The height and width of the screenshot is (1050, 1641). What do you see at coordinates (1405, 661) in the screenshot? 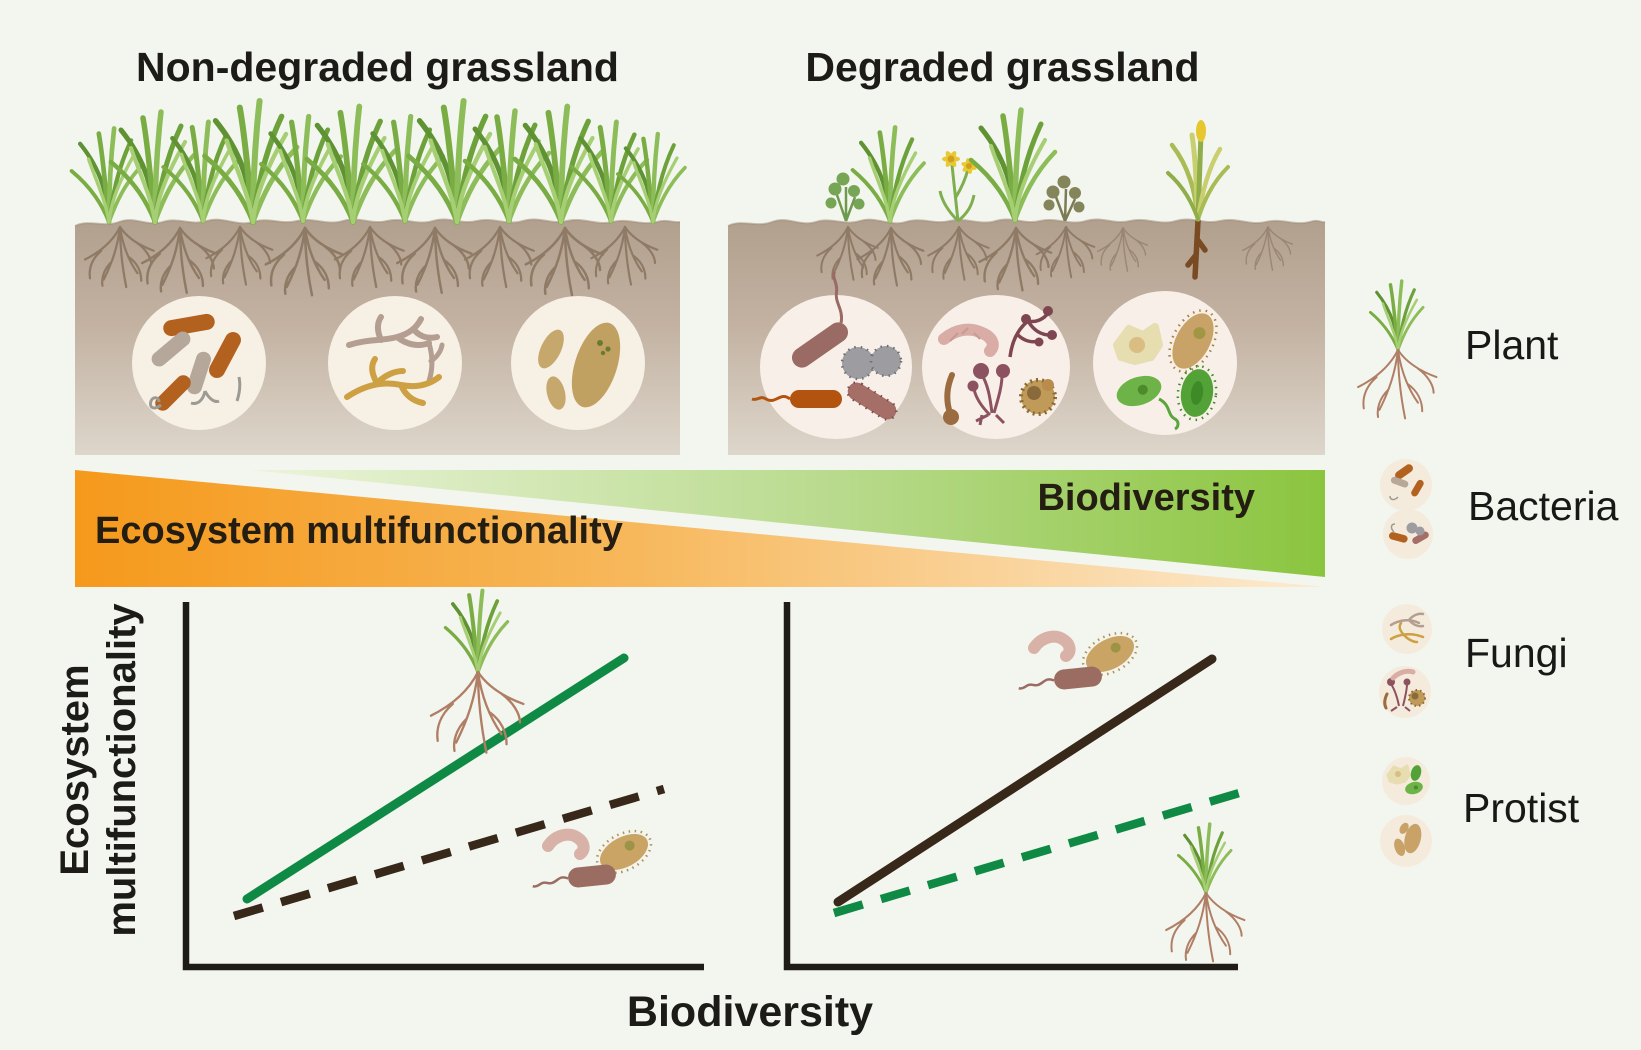
I see `fungi-icon` at bounding box center [1405, 661].